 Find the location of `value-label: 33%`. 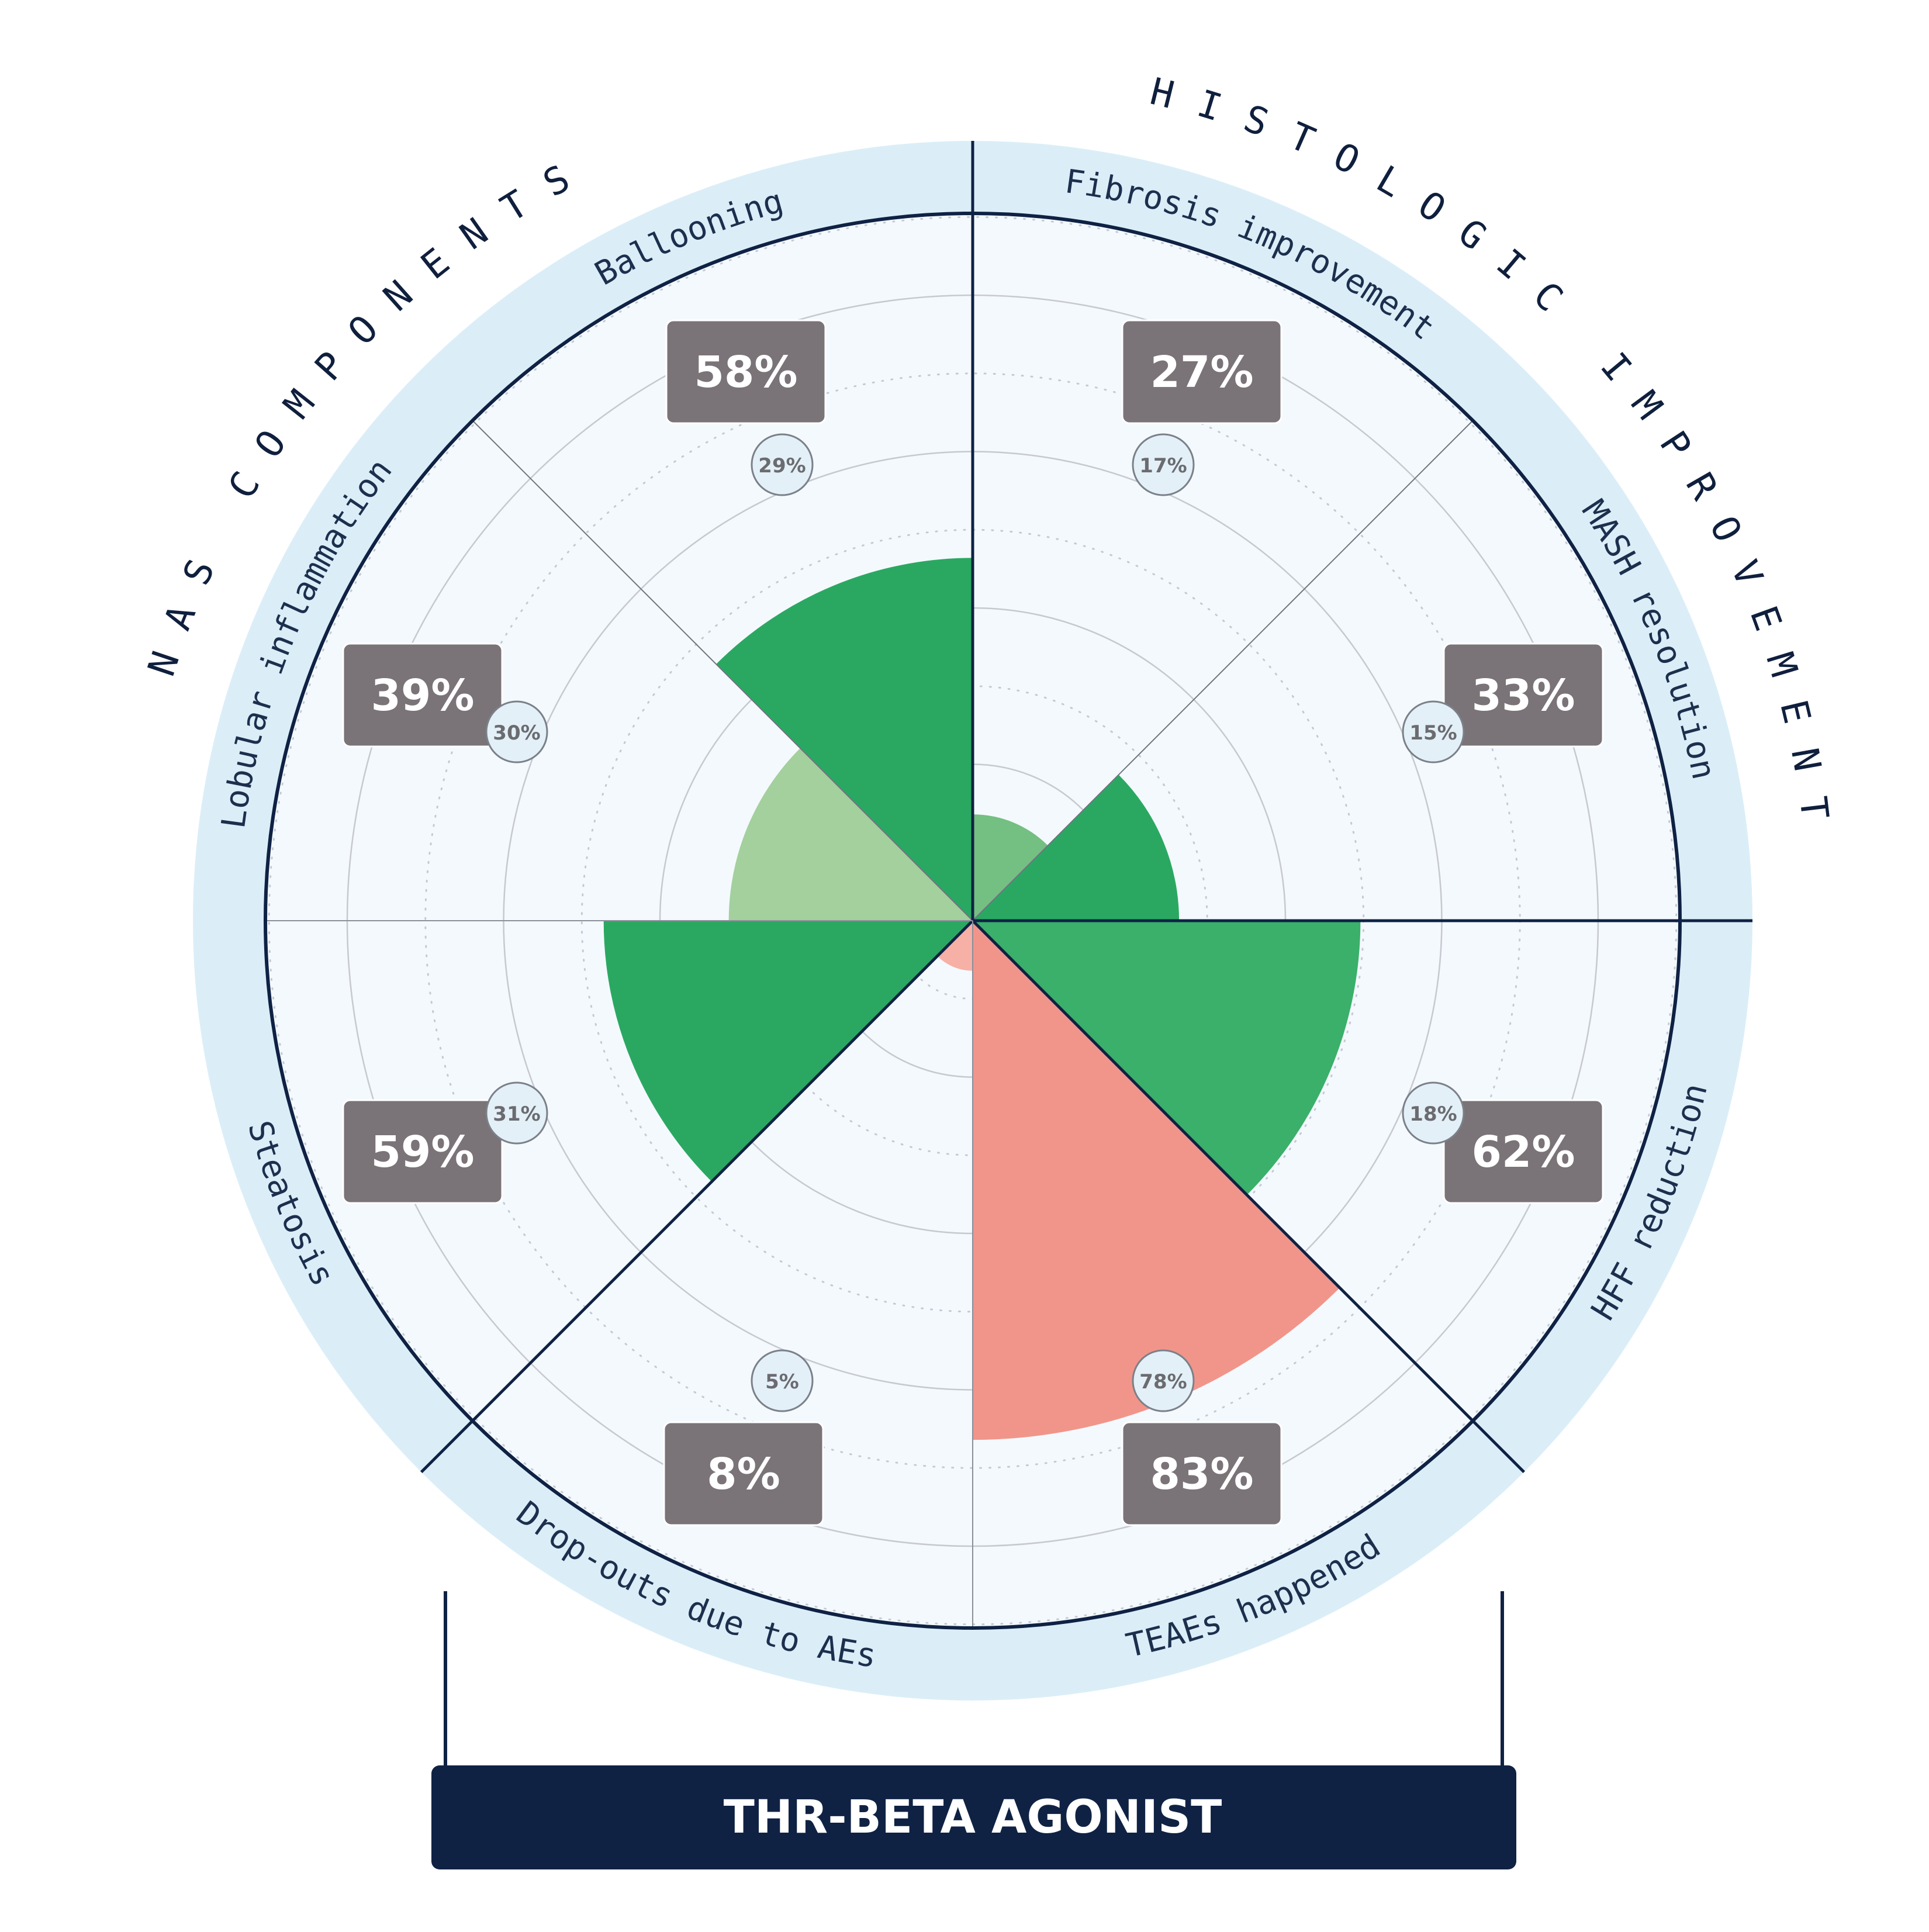

value-label: 33% is located at coordinates (1523, 696).